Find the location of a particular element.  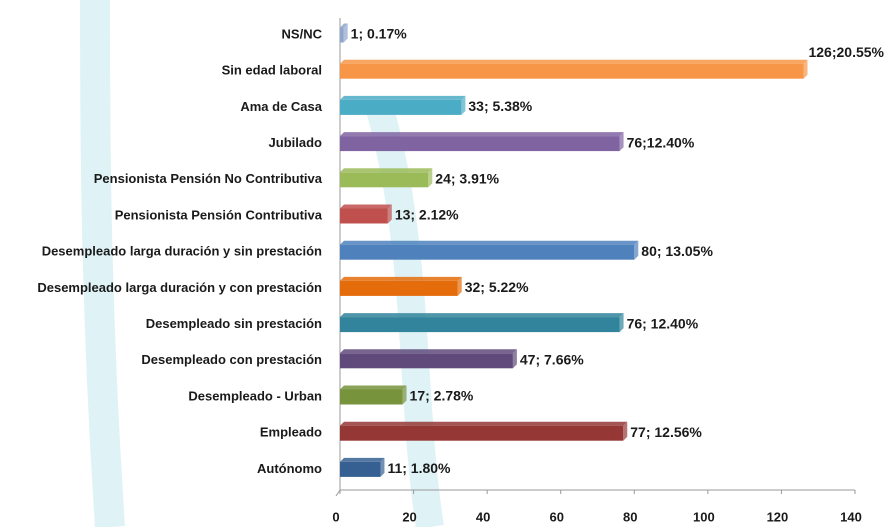

value-label: 1; 0.17% is located at coordinates (379, 34).